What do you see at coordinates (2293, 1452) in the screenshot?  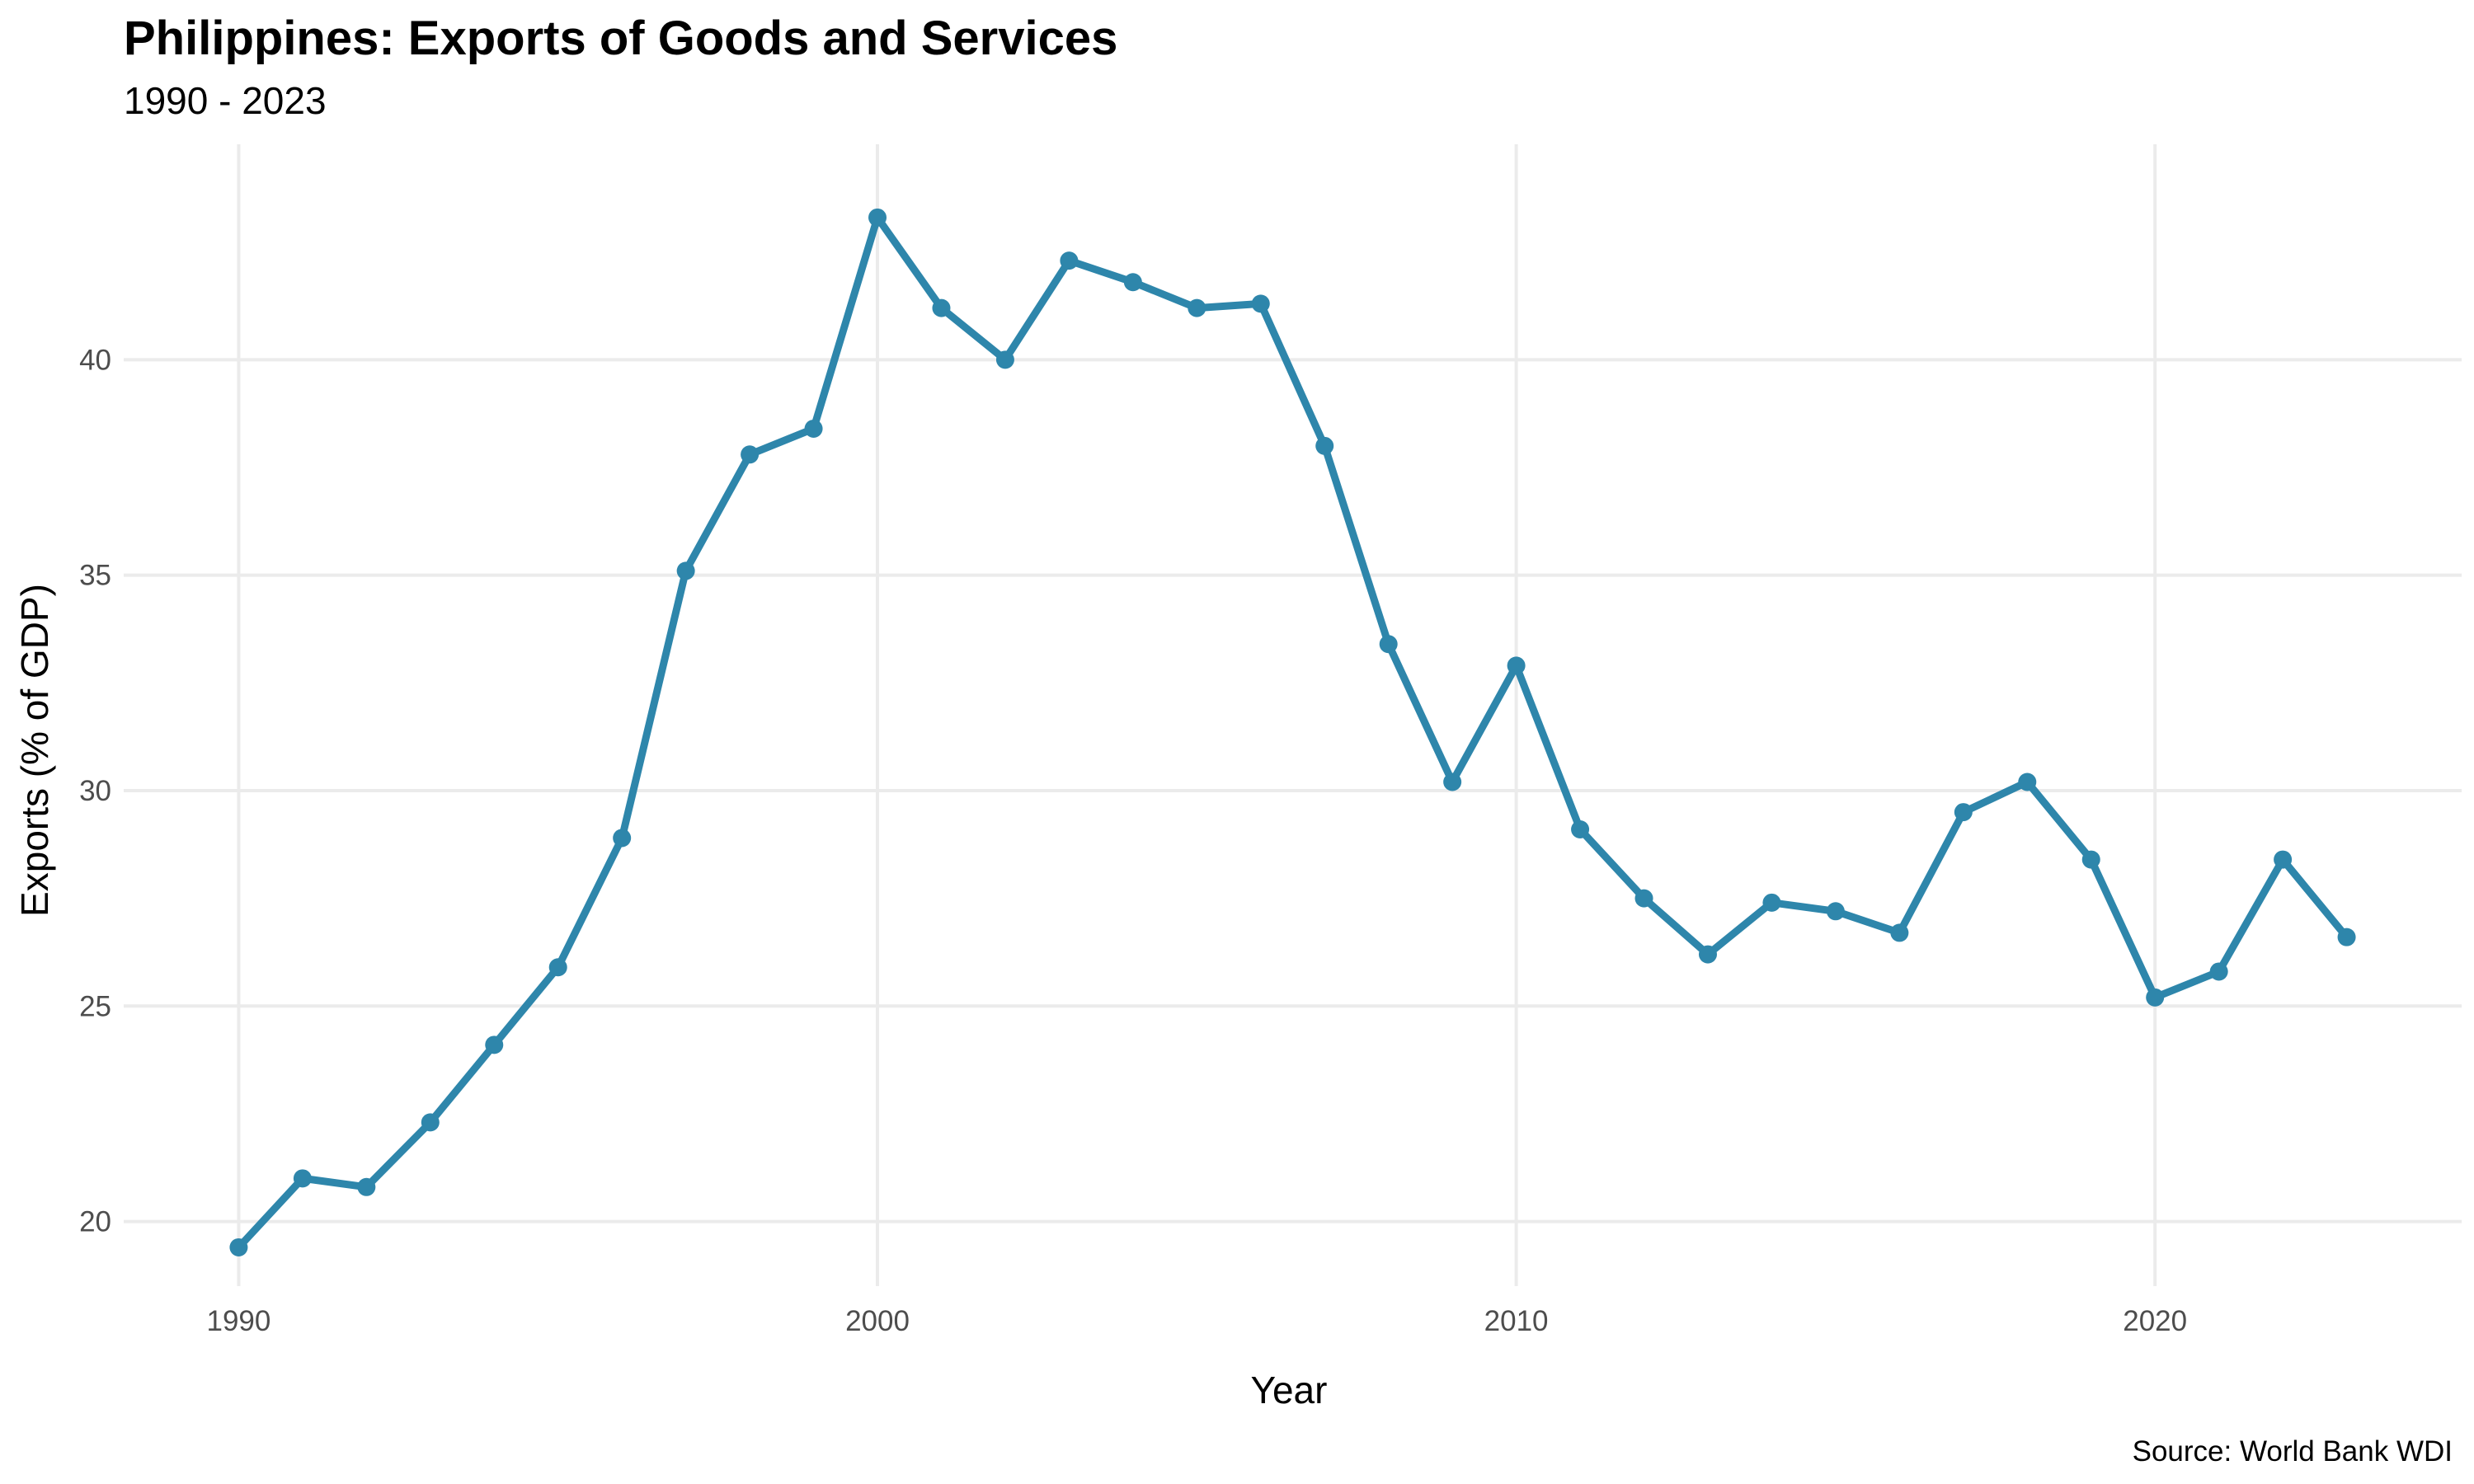 I see `chart-caption: Source: World Bank WDI` at bounding box center [2293, 1452].